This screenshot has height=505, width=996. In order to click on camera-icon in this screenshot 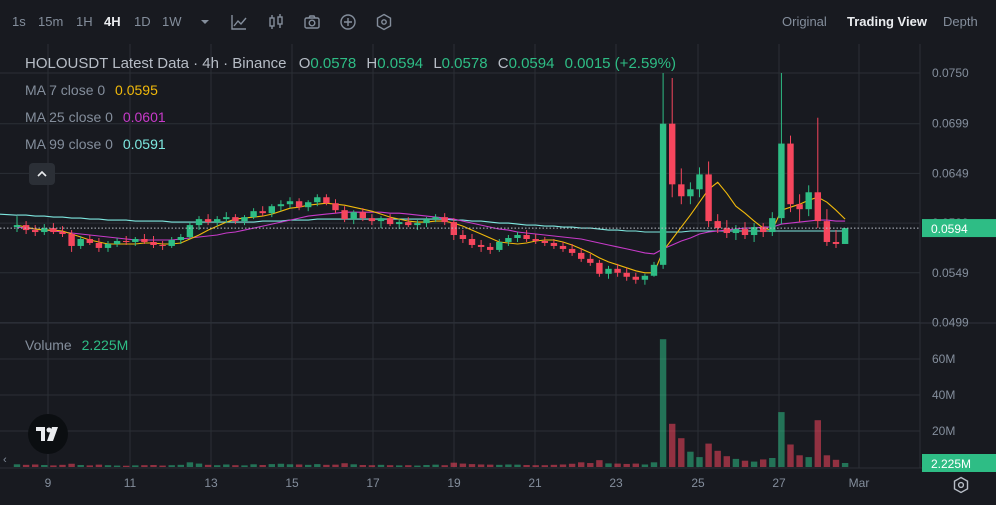, I will do `click(312, 22)`.